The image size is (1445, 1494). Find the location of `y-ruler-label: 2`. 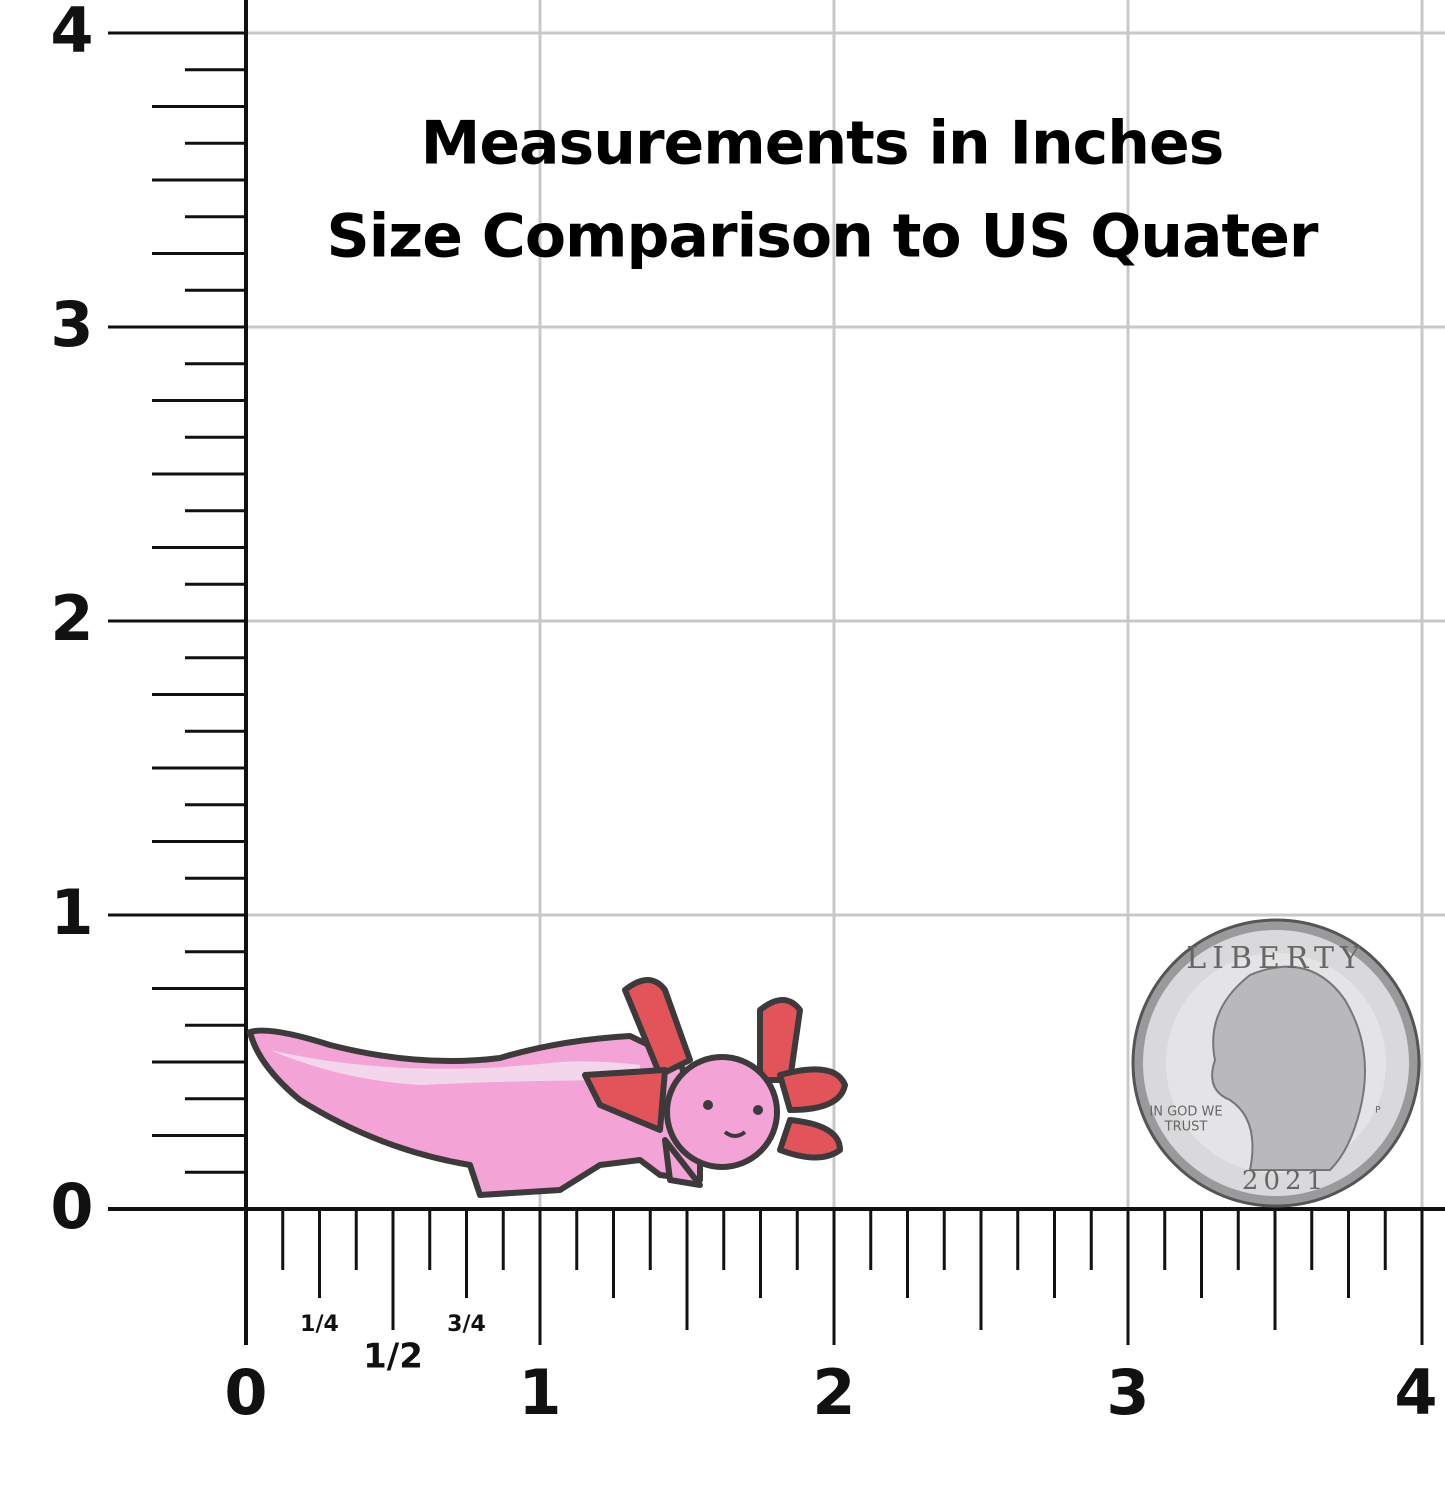

y-ruler-label: 2 is located at coordinates (71, 618).